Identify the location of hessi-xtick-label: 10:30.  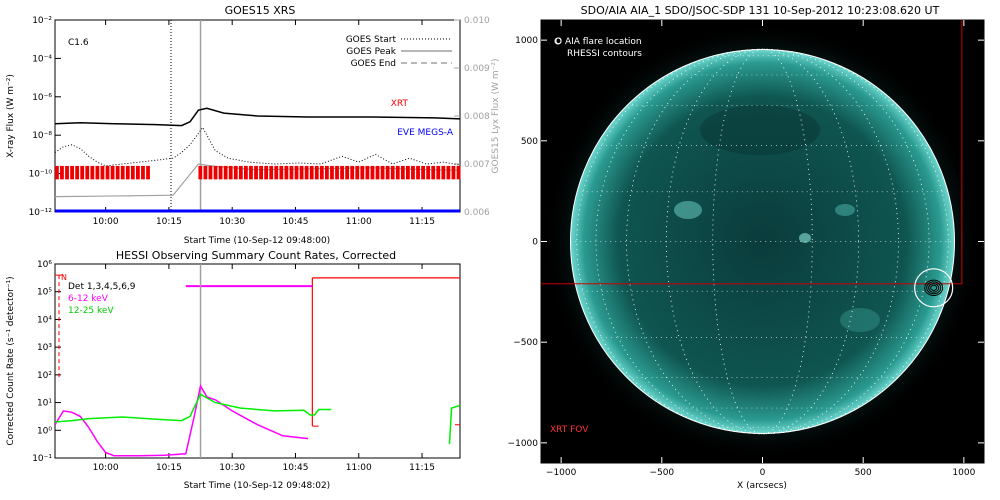
(232, 468).